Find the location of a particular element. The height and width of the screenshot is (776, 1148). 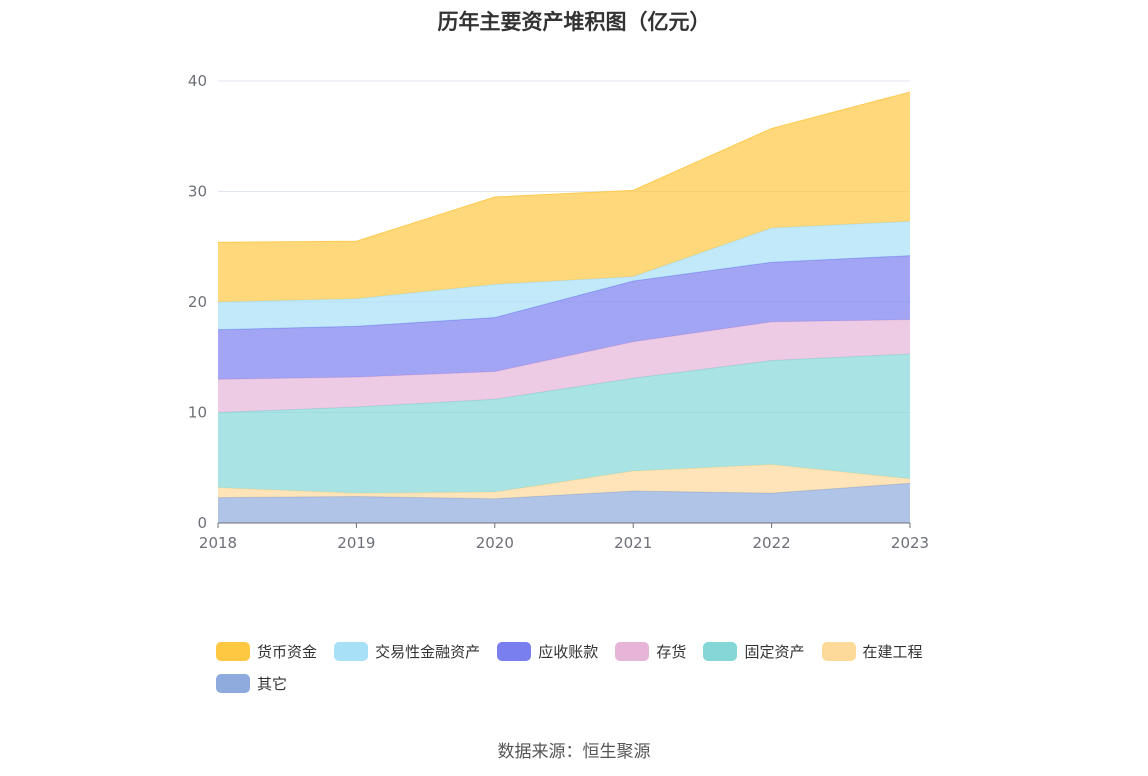

x-tick-label: 2019 is located at coordinates (356, 543).